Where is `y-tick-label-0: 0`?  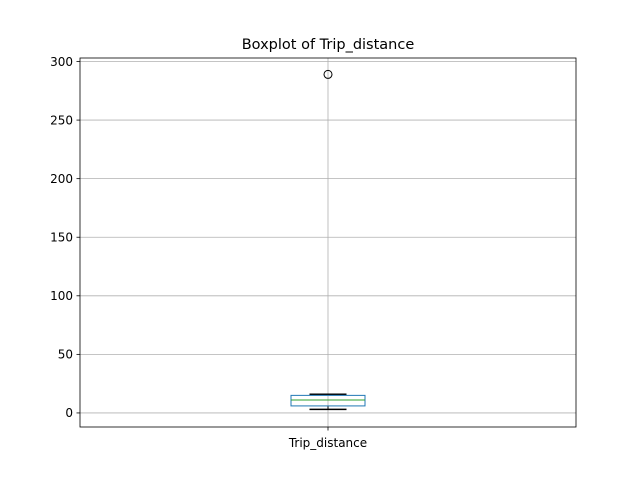
y-tick-label-0: 0 is located at coordinates (69, 413).